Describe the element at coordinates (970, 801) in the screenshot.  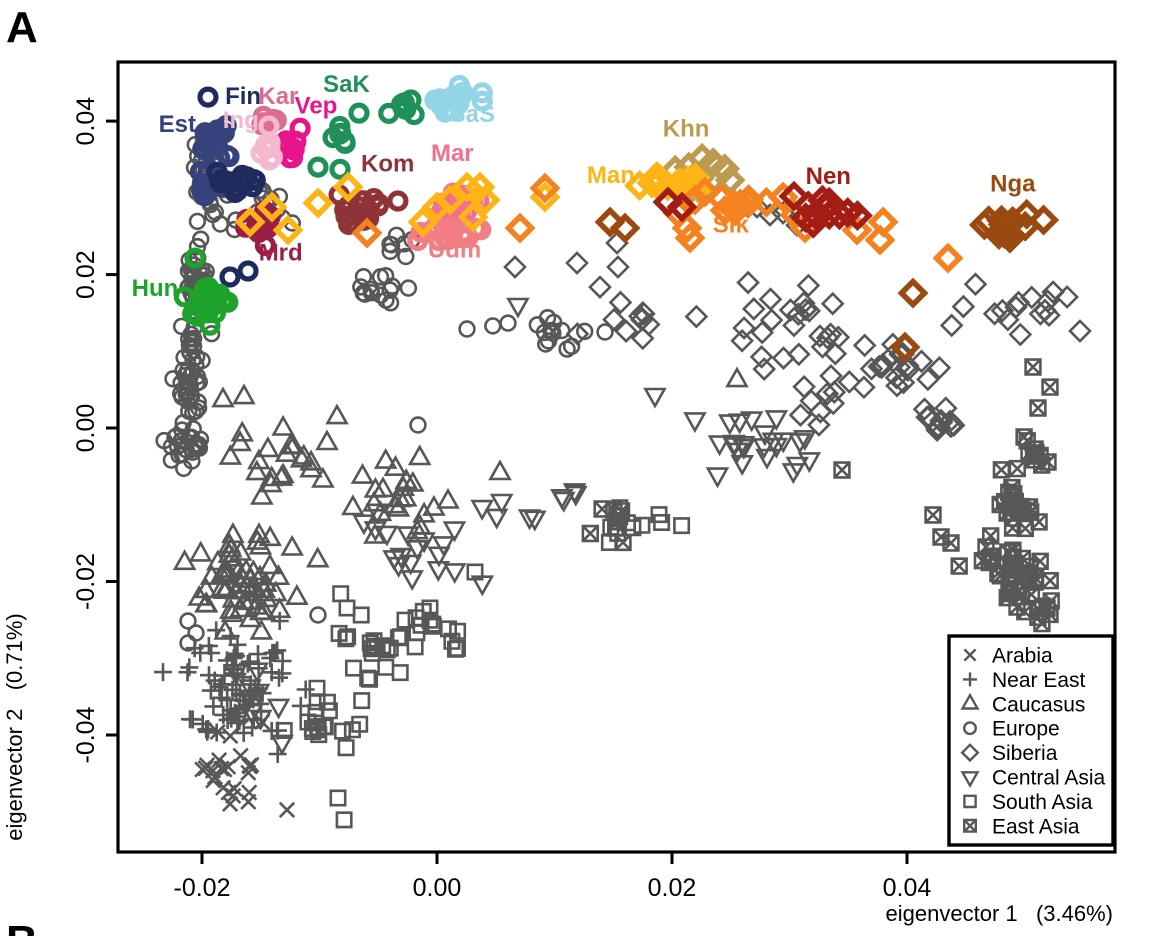
I see `legend-symbol-square-icon` at that location.